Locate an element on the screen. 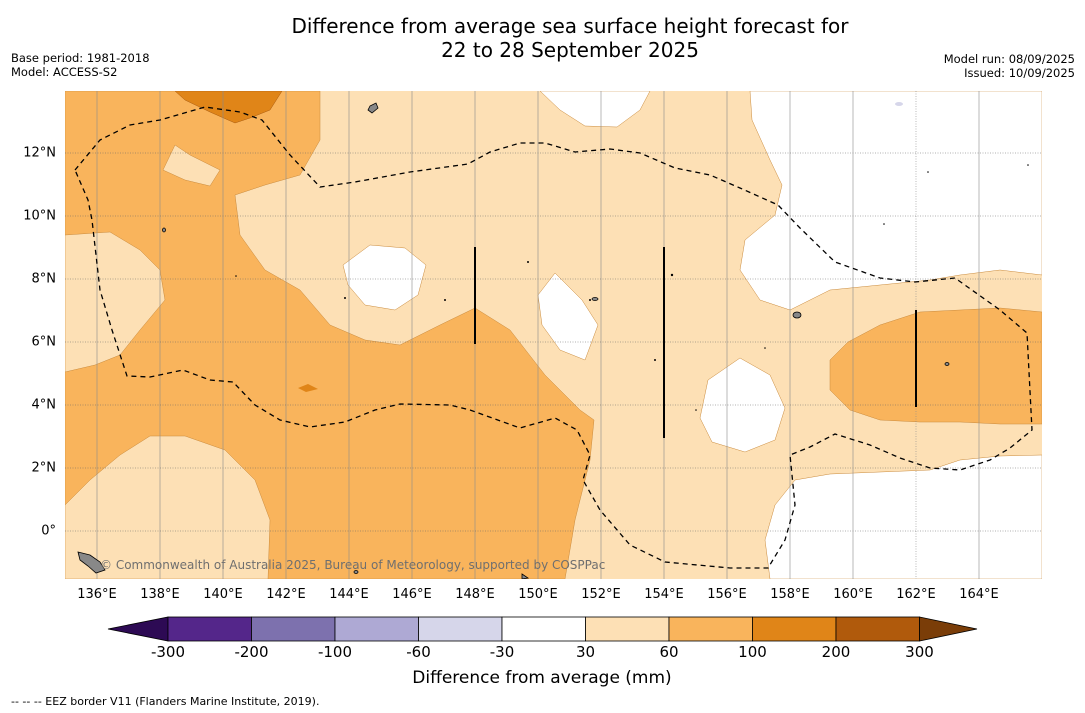  colorbar is located at coordinates (542, 629).